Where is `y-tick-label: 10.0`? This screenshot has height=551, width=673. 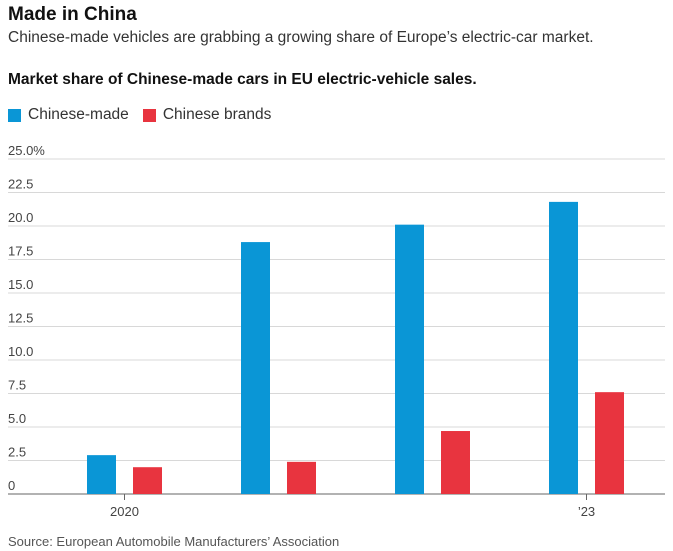 y-tick-label: 10.0 is located at coordinates (20, 351).